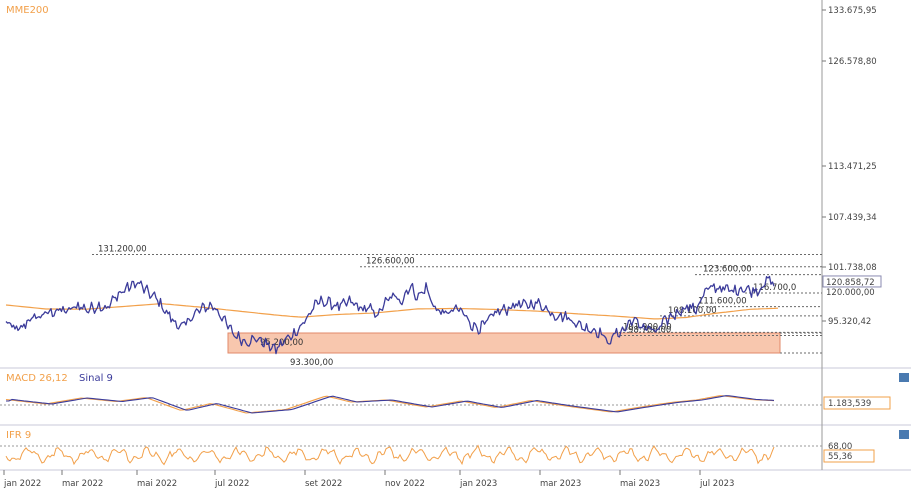 The image size is (911, 498). I want to click on level-label: 123.600,00, so click(727, 270).